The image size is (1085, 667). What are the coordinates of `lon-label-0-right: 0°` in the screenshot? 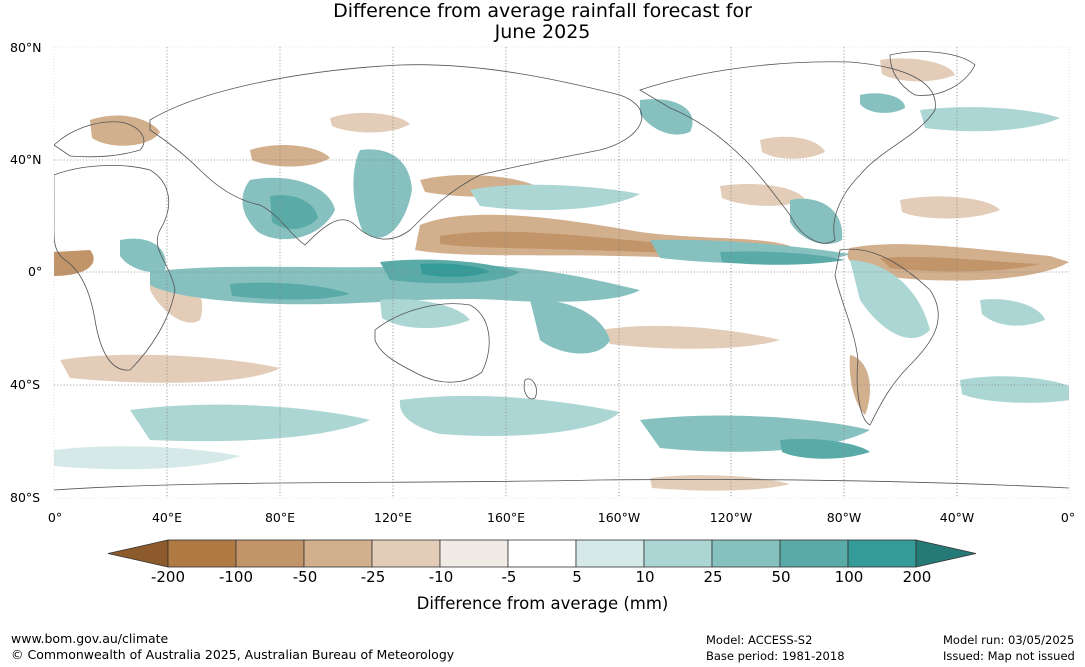 It's located at (1068, 517).